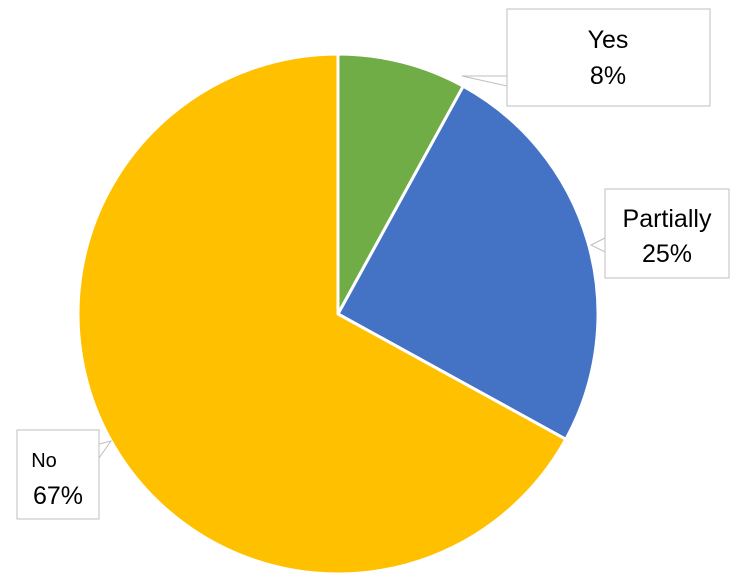 This screenshot has height=573, width=744. What do you see at coordinates (608, 76) in the screenshot?
I see `callout-percentage-label: 8%` at bounding box center [608, 76].